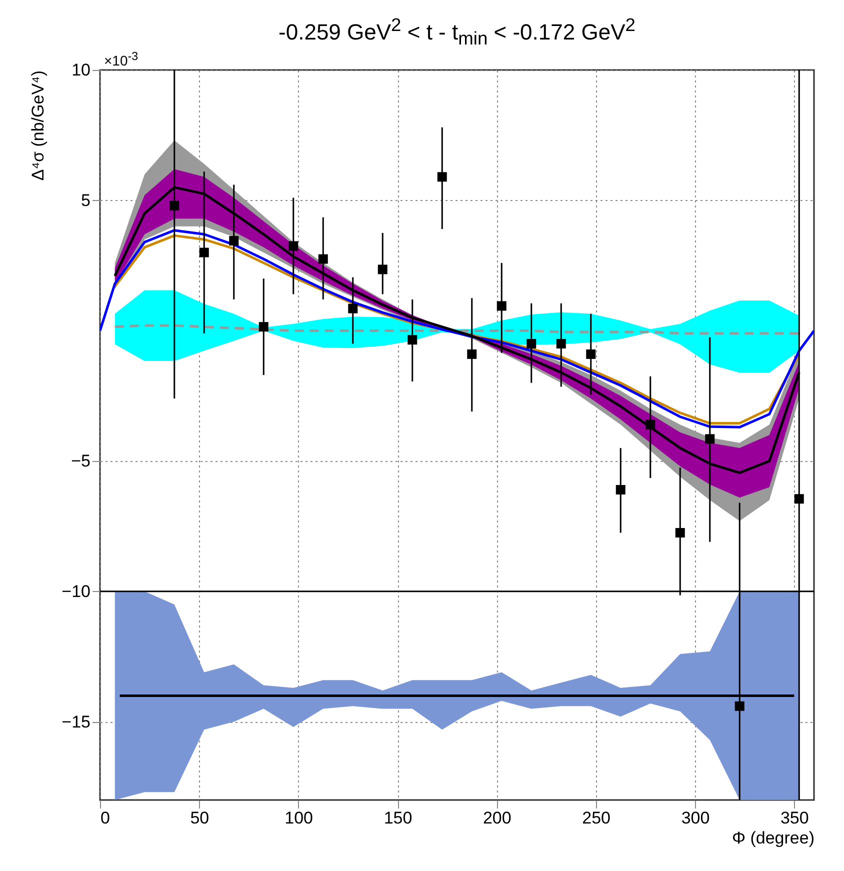 The image size is (844, 871). Describe the element at coordinates (794, 818) in the screenshot. I see `x-tick-label: 350` at that location.